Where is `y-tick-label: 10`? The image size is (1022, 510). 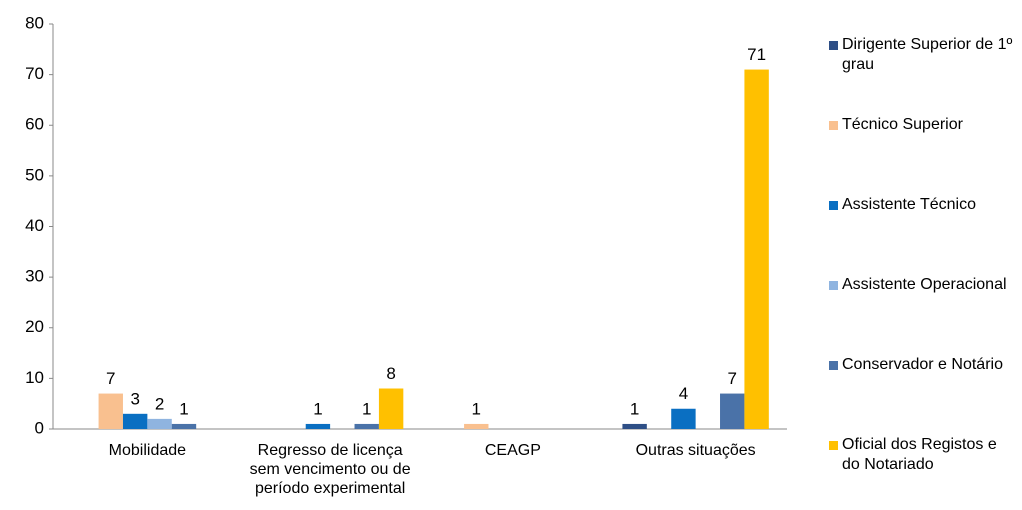
y-tick-label: 10 is located at coordinates (34, 377).